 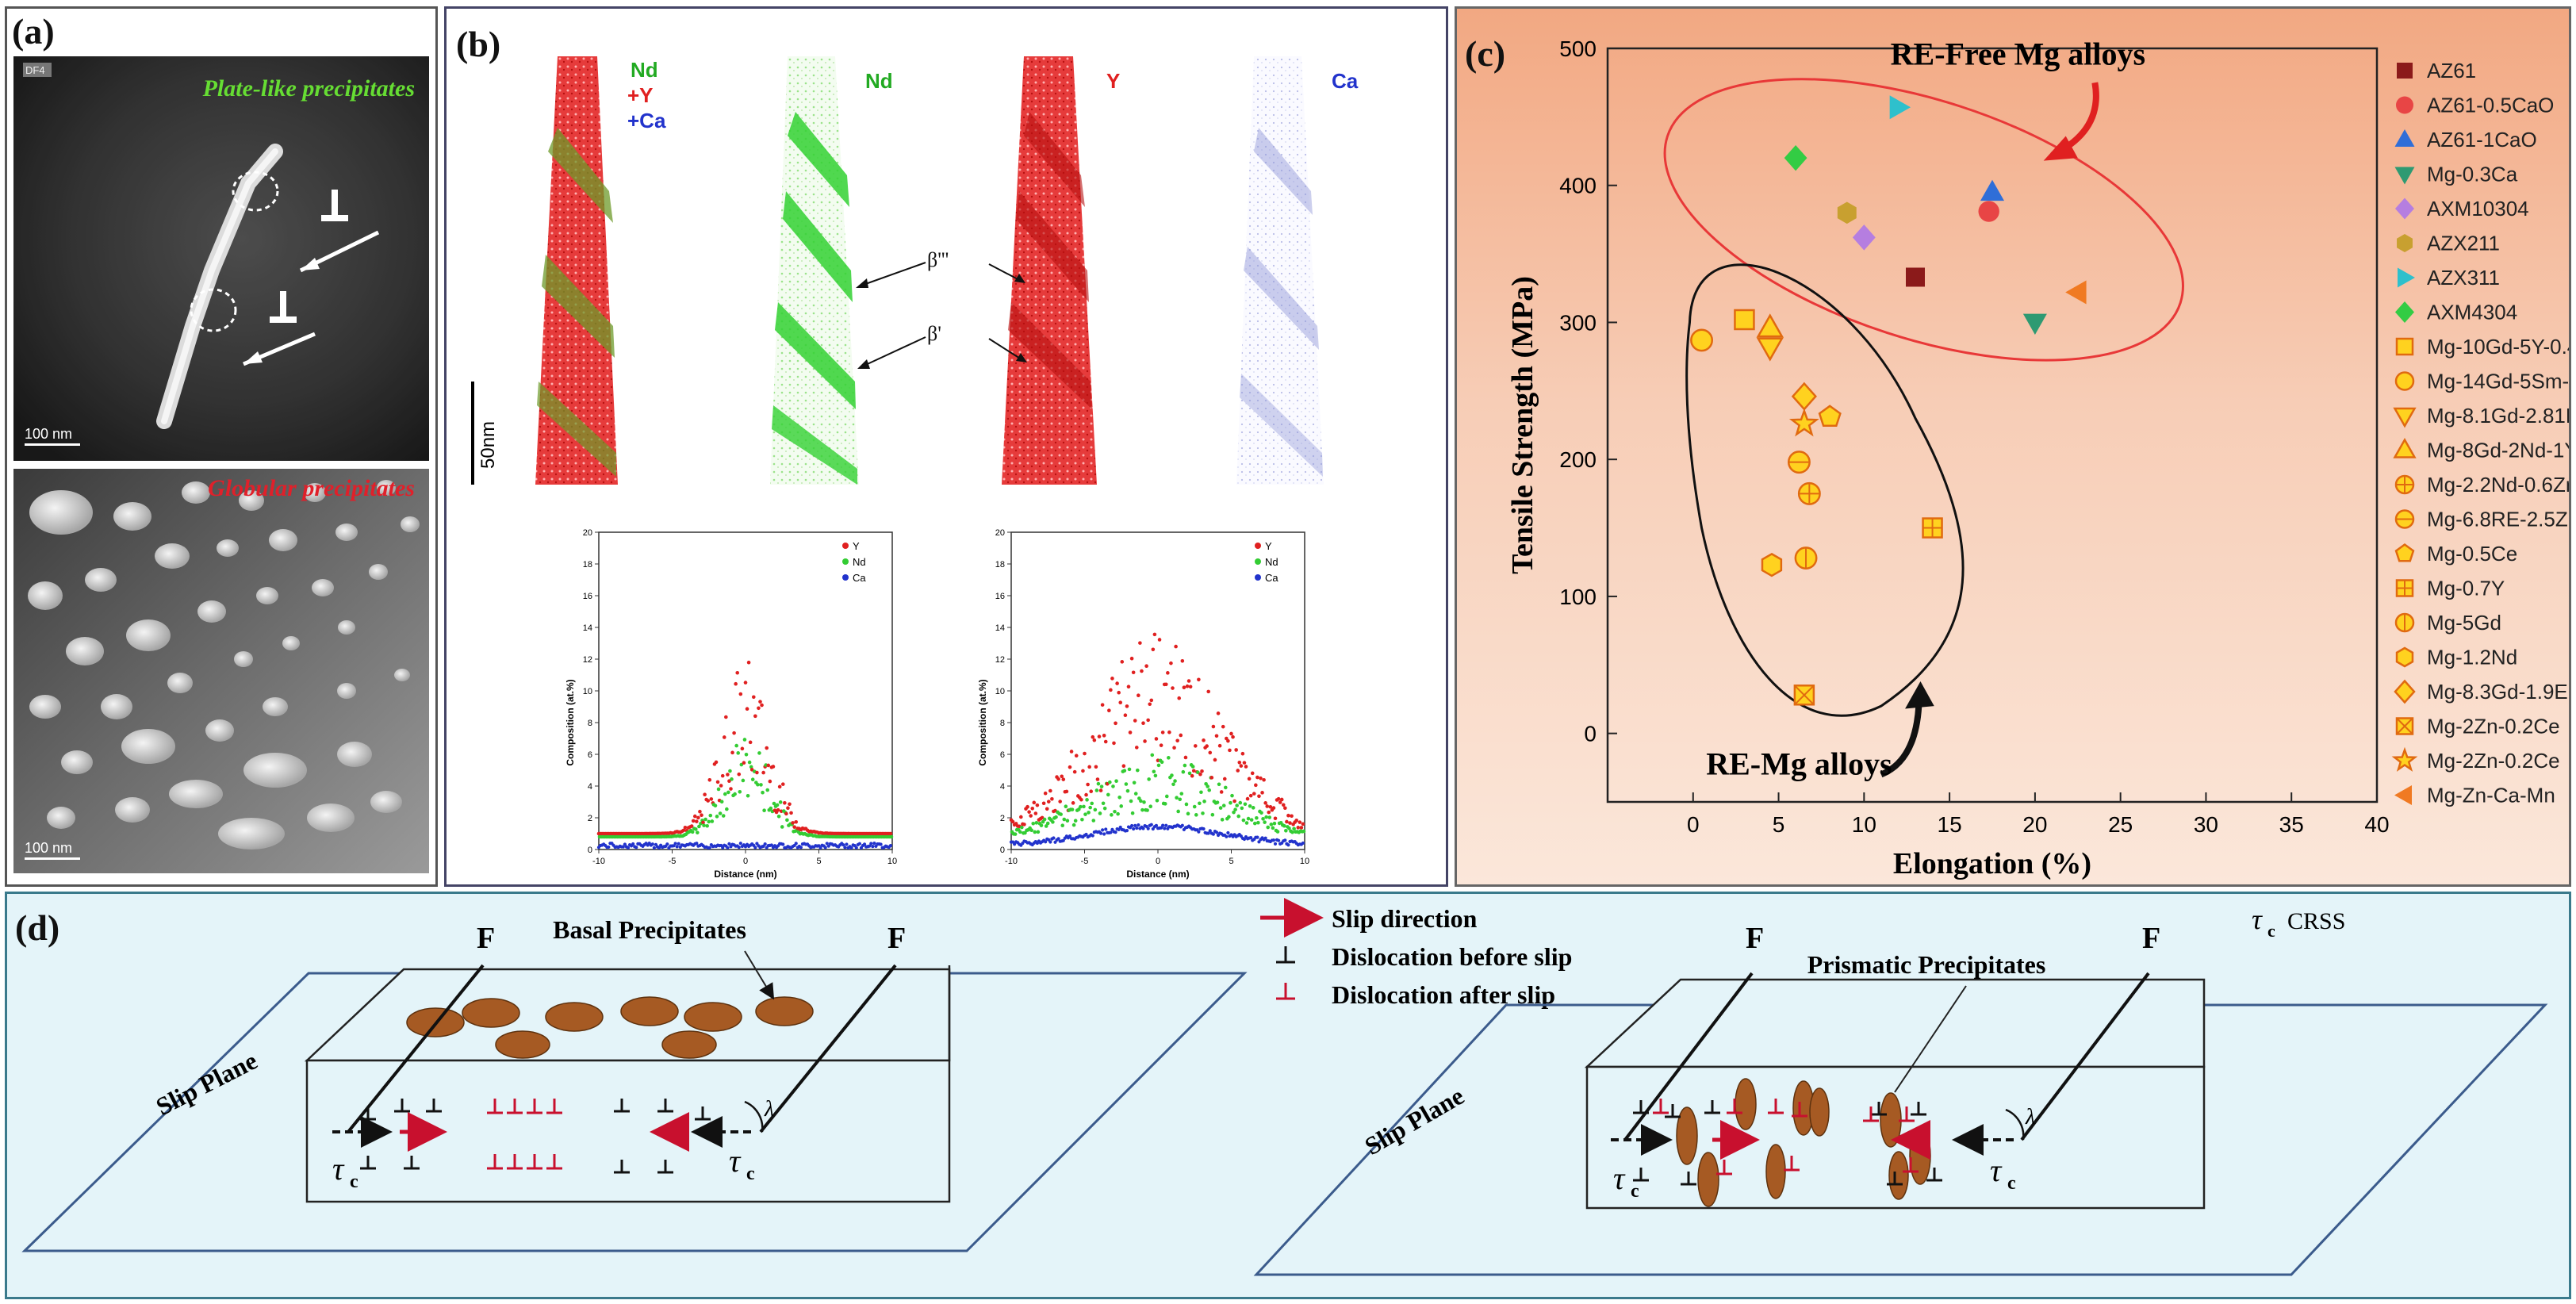 I want to click on slip-plane-left, so click(x=635, y=1112).